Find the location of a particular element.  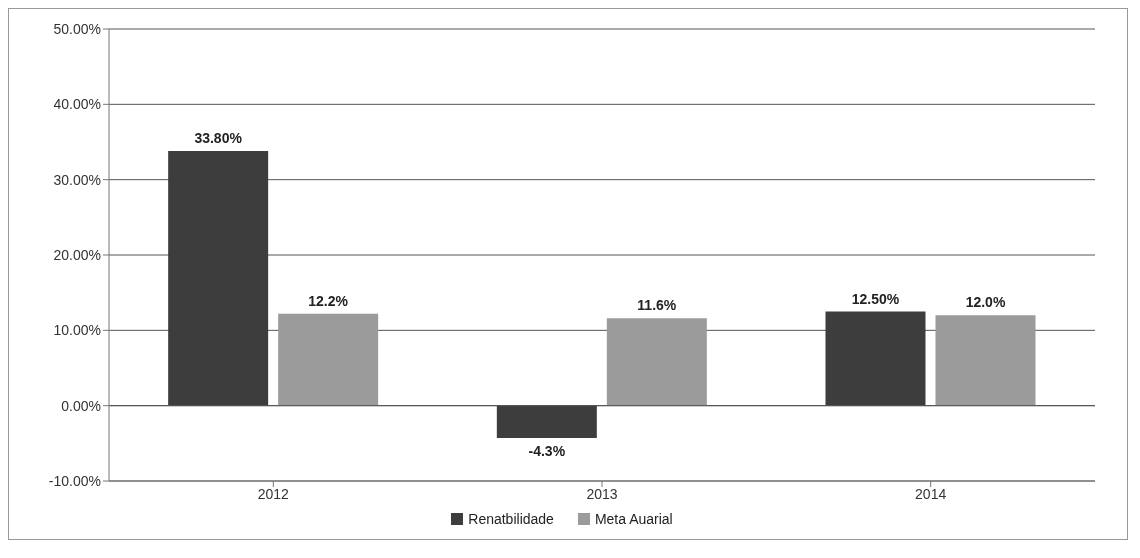

data-label: 33.80% is located at coordinates (218, 138).